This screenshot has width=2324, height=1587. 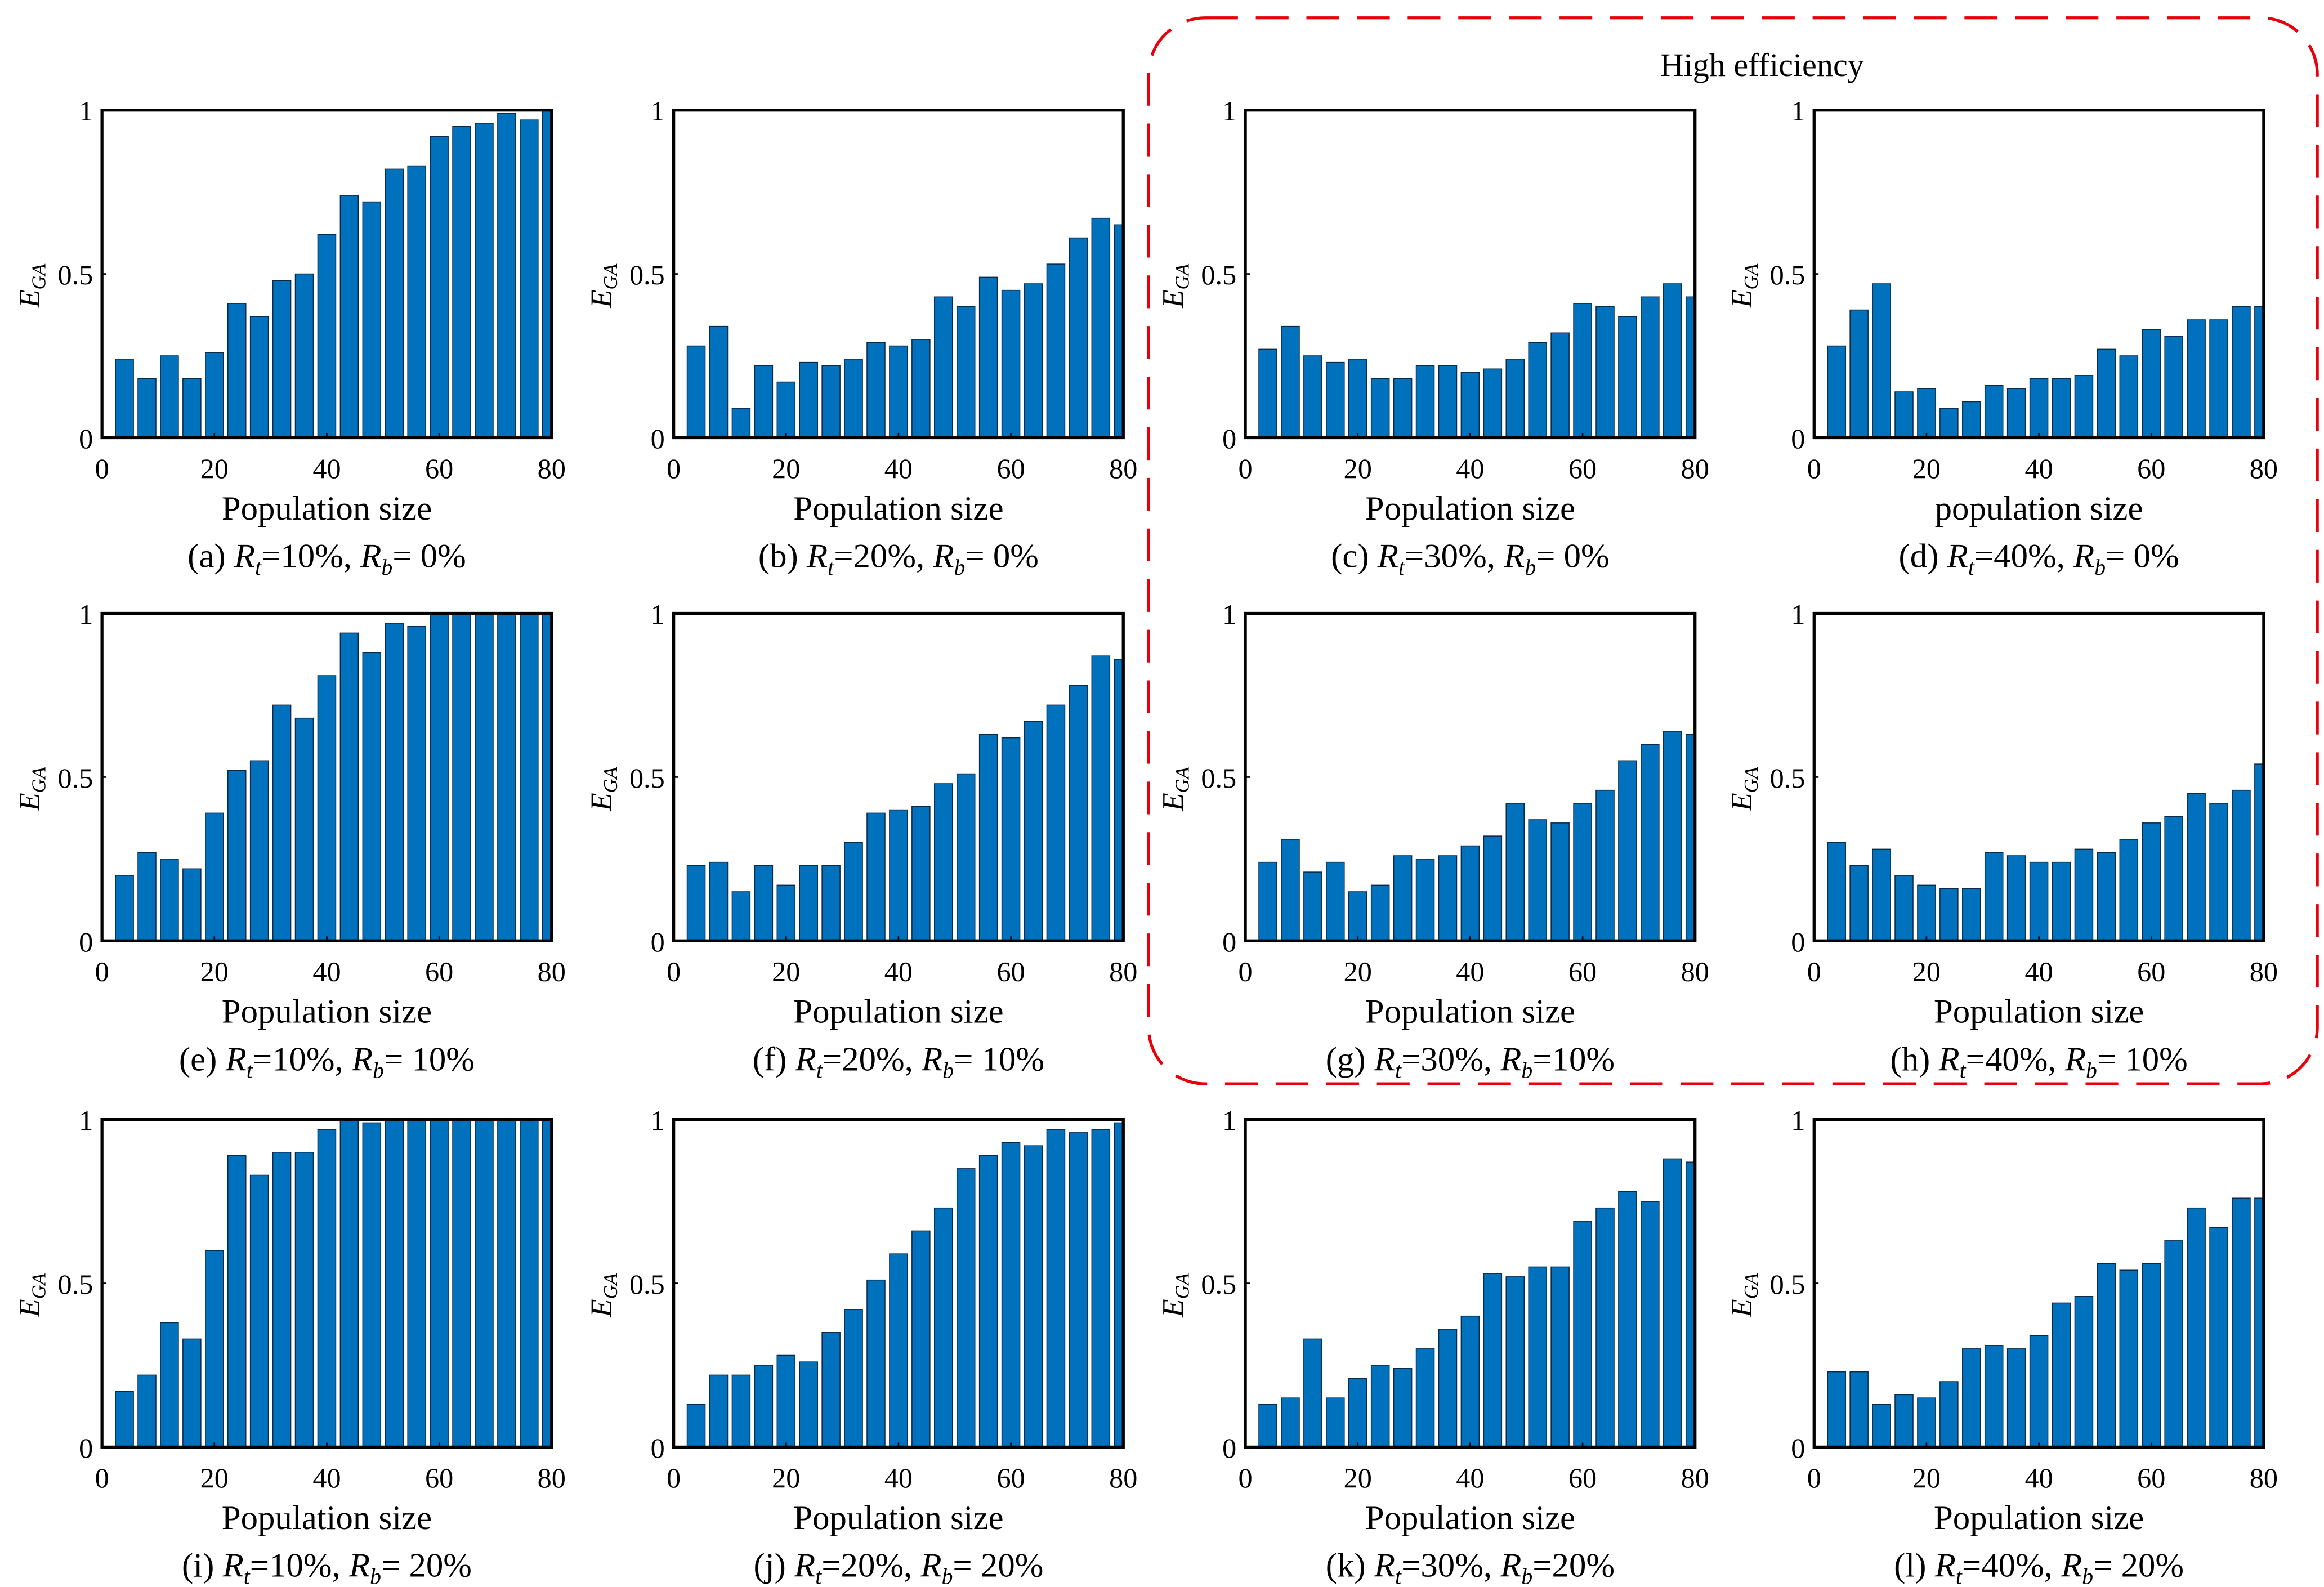 I want to click on caption-tag: (i), so click(x=202, y=1565).